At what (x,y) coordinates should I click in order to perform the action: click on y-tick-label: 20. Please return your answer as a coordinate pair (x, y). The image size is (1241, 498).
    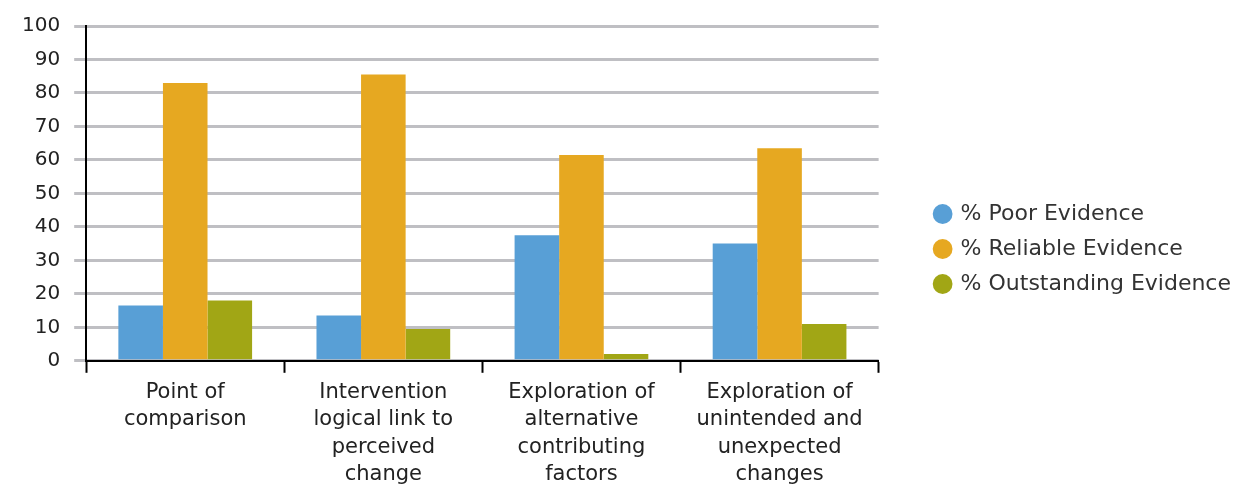
    Looking at the image, I should click on (47, 292).